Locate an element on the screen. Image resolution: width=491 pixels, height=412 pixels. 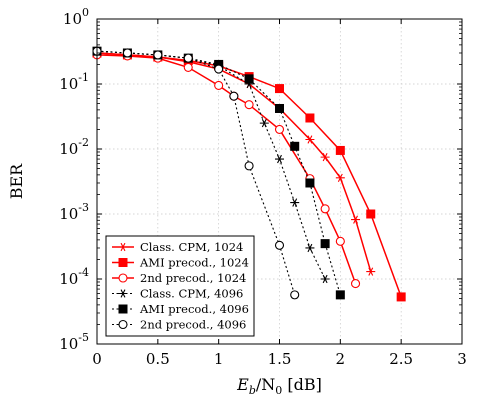
y-tick-label: 10⁻⁵ is located at coordinates (74, 342).